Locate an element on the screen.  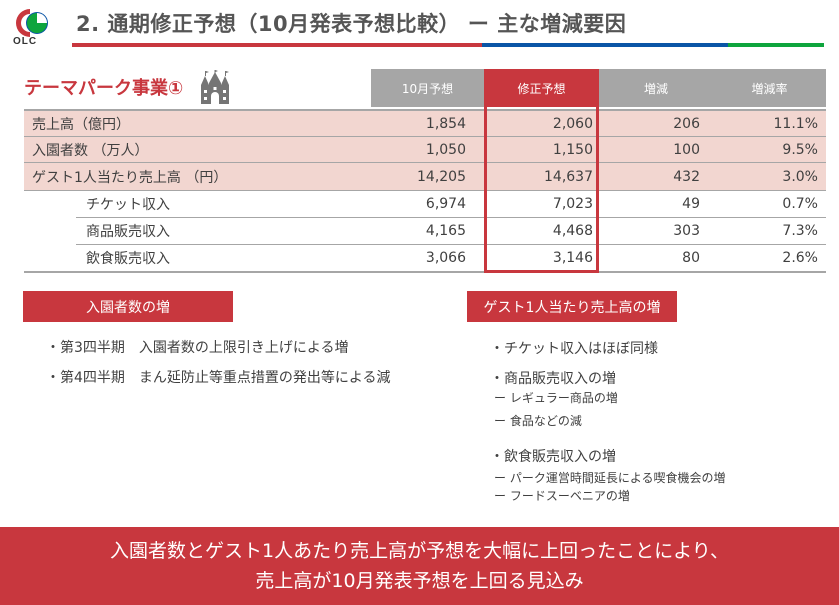
cell-change: 80 is located at coordinates (691, 258).